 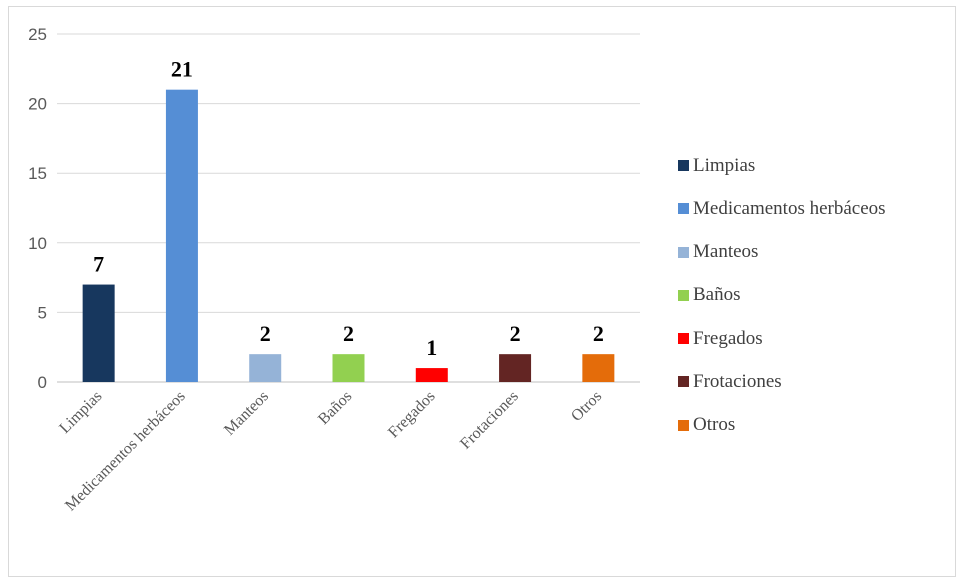 What do you see at coordinates (782, 252) in the screenshot?
I see `legend-item-2: Manteos` at bounding box center [782, 252].